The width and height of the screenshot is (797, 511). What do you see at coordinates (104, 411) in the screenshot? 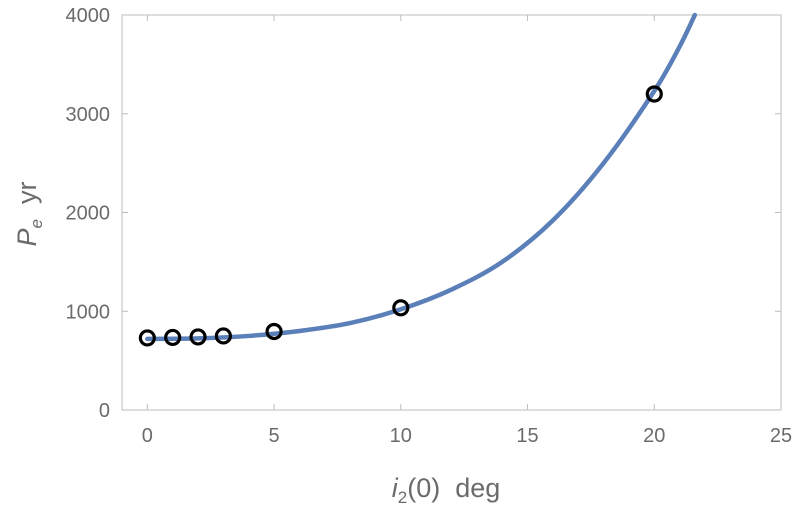
I see `y-tick-label: 0` at bounding box center [104, 411].